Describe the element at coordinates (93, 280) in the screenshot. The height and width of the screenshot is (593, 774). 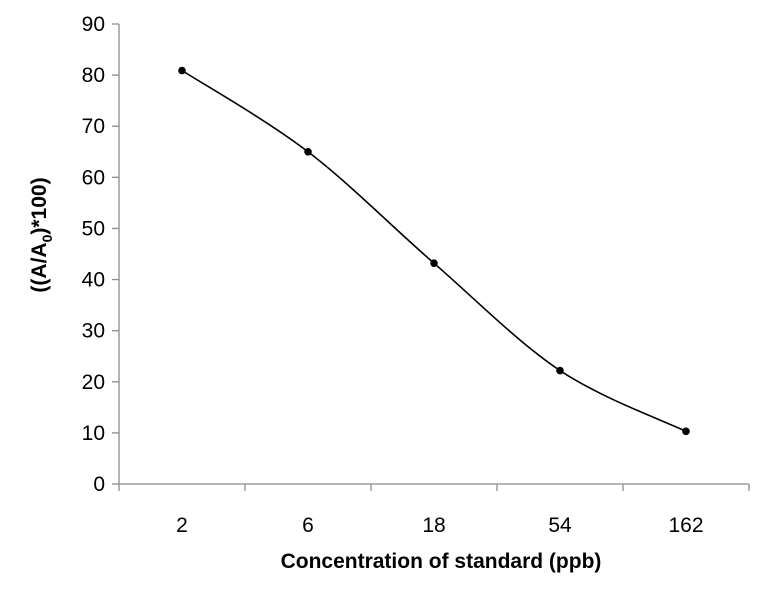
I see `y-tick-label: 40` at that location.